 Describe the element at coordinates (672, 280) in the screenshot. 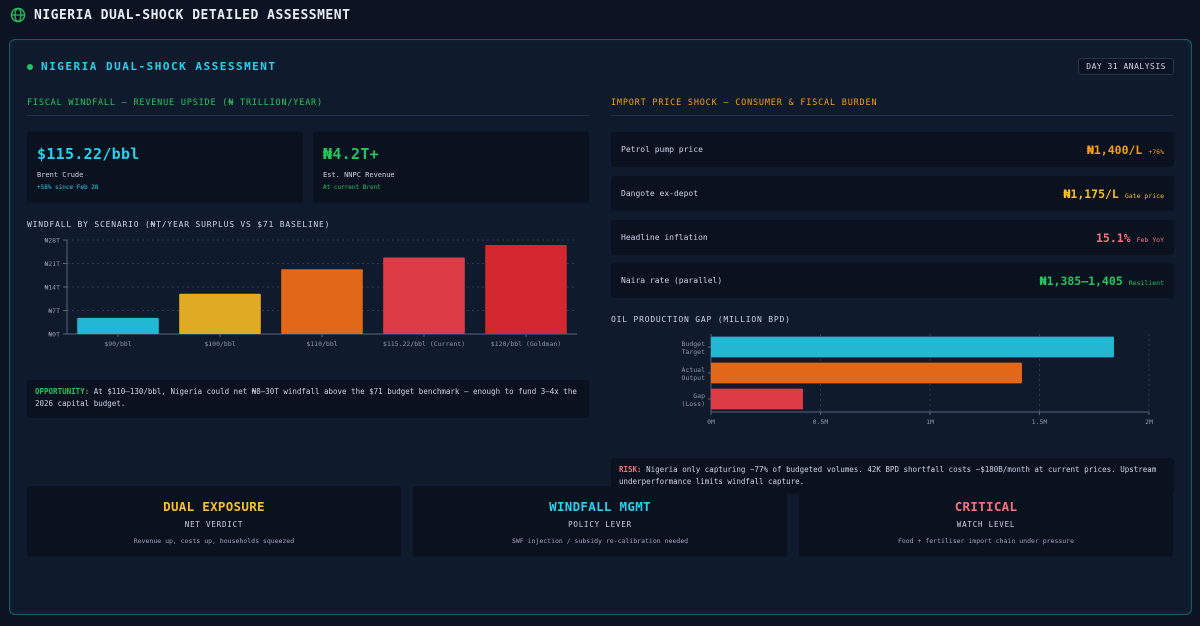

I see `row-label: Naira rate (parallel)` at that location.